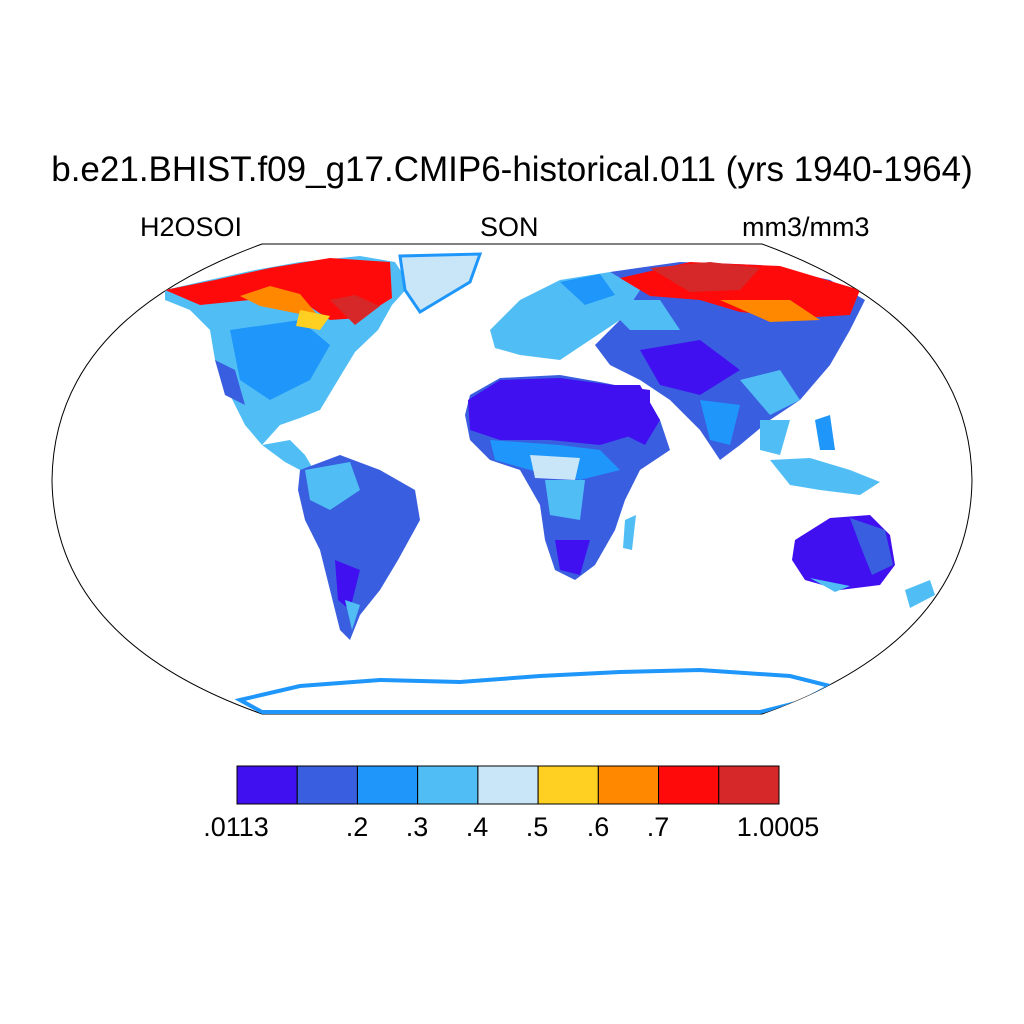 The height and width of the screenshot is (1024, 1024). Describe the element at coordinates (806, 227) in the screenshot. I see `units-label: mm3/mm3` at that location.